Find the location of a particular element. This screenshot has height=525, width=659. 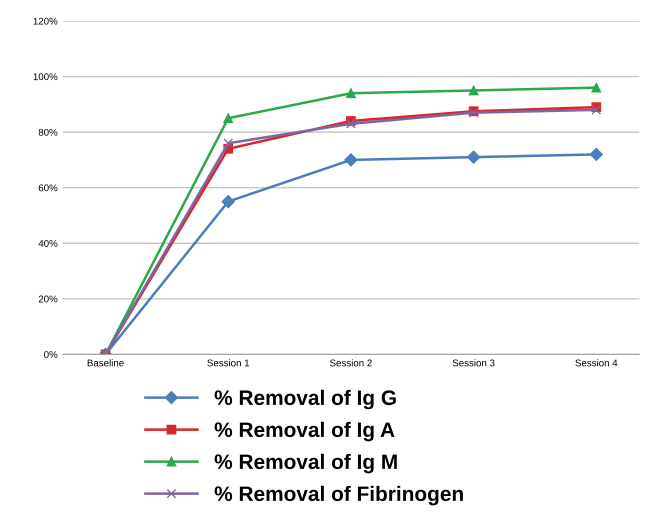

y-tick-label: 80% is located at coordinates (48, 132).